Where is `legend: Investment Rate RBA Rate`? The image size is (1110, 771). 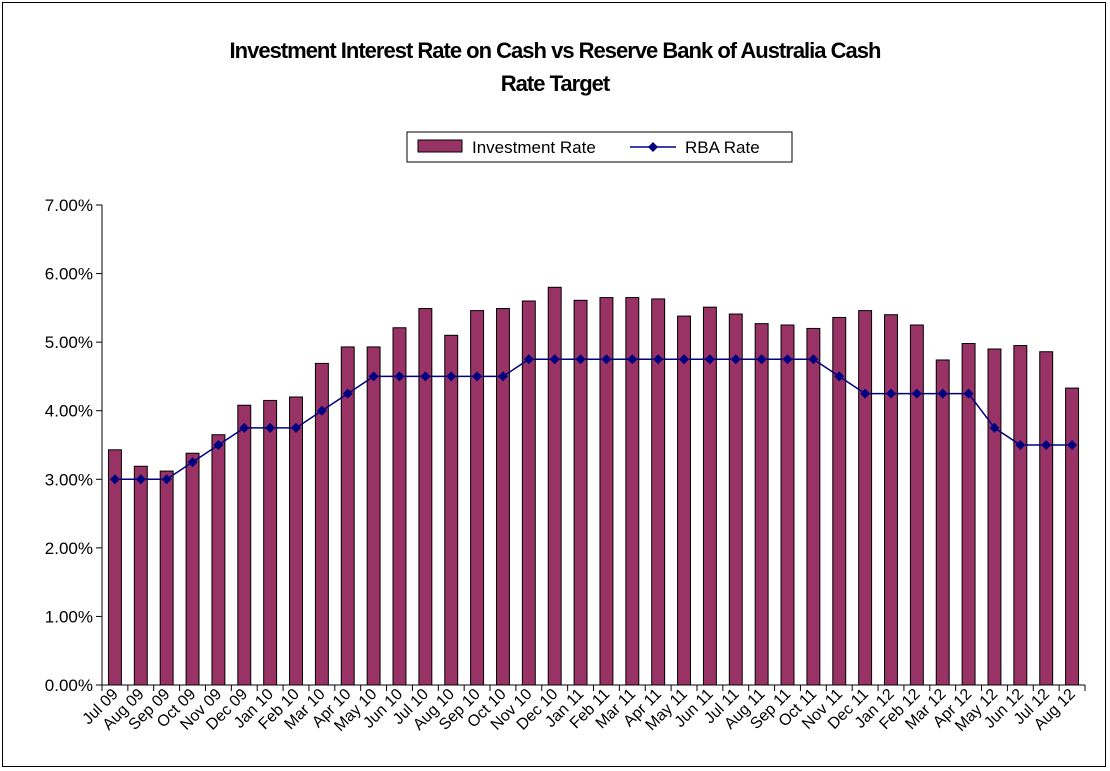
legend: Investment Rate RBA Rate is located at coordinates (599, 147).